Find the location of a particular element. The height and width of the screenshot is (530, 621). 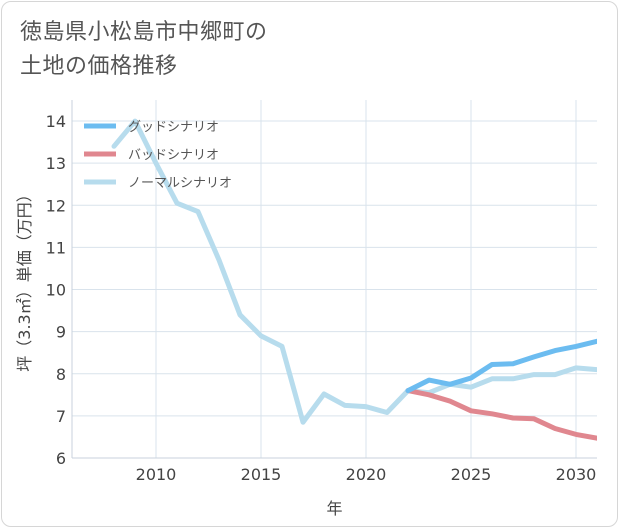

x-tick-label: 2020 is located at coordinates (366, 474).